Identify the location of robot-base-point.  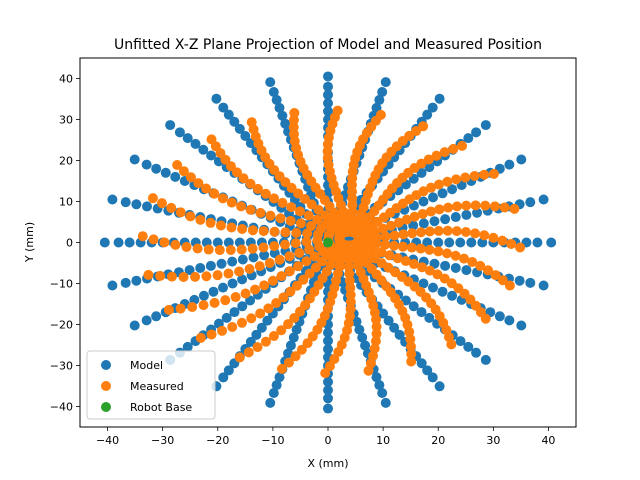
(328, 242).